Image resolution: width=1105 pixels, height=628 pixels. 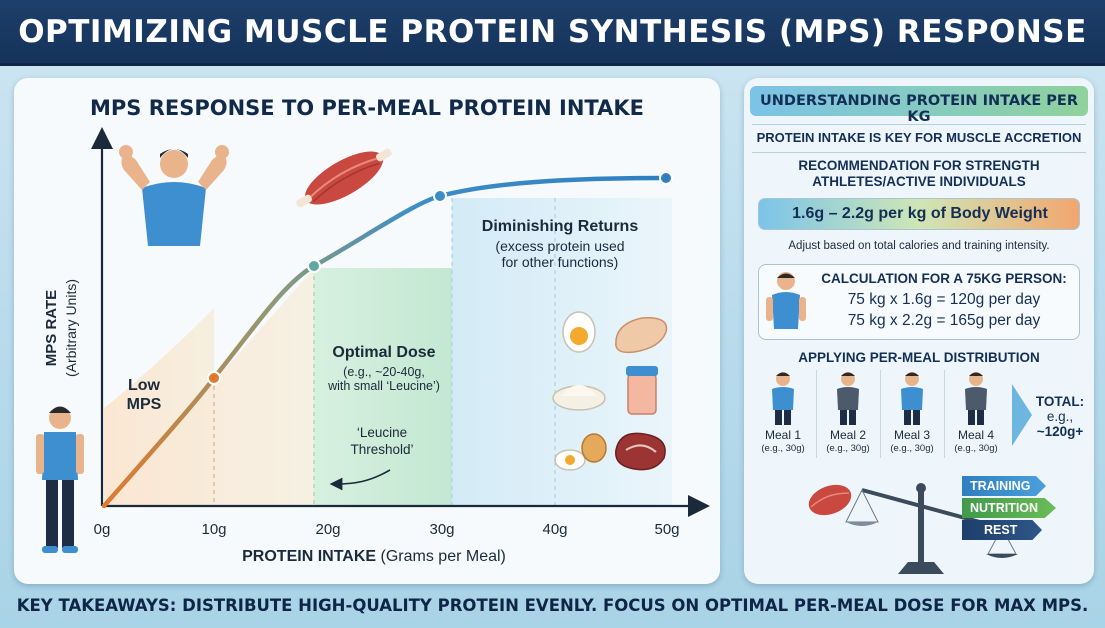 What do you see at coordinates (384, 352) in the screenshot?
I see `optimal-dose-title: Optimal Dose` at bounding box center [384, 352].